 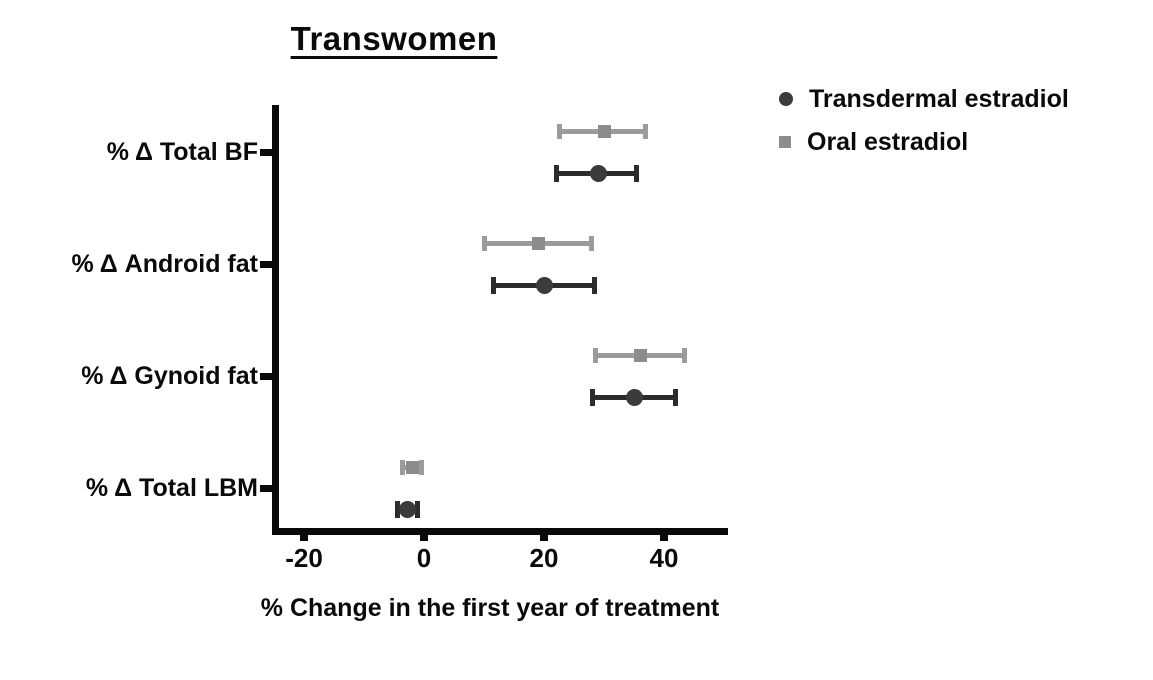 I want to click on error-bar-cap-left-transdermal-estradiol-gynoid-fat, so click(x=592, y=397).